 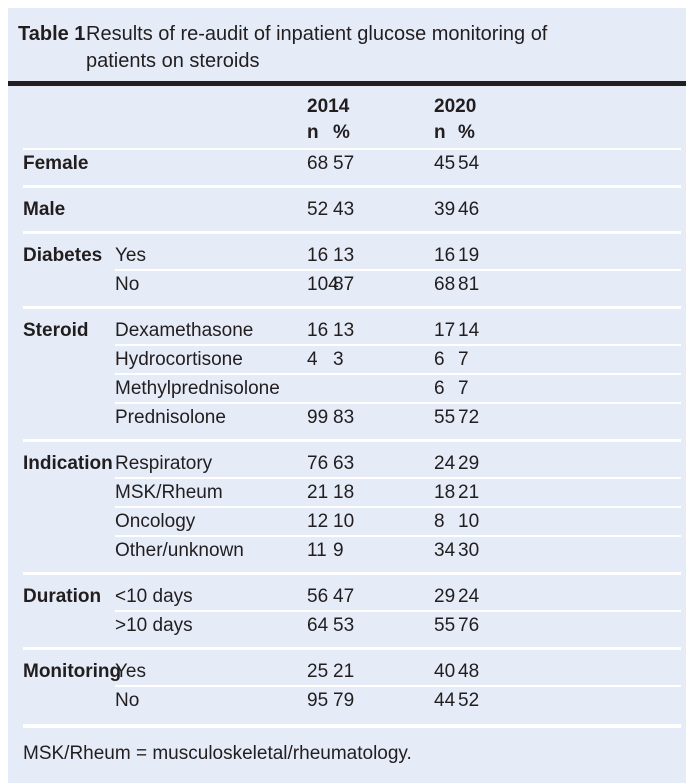 I want to click on year-header-spacer, so click(x=165, y=107).